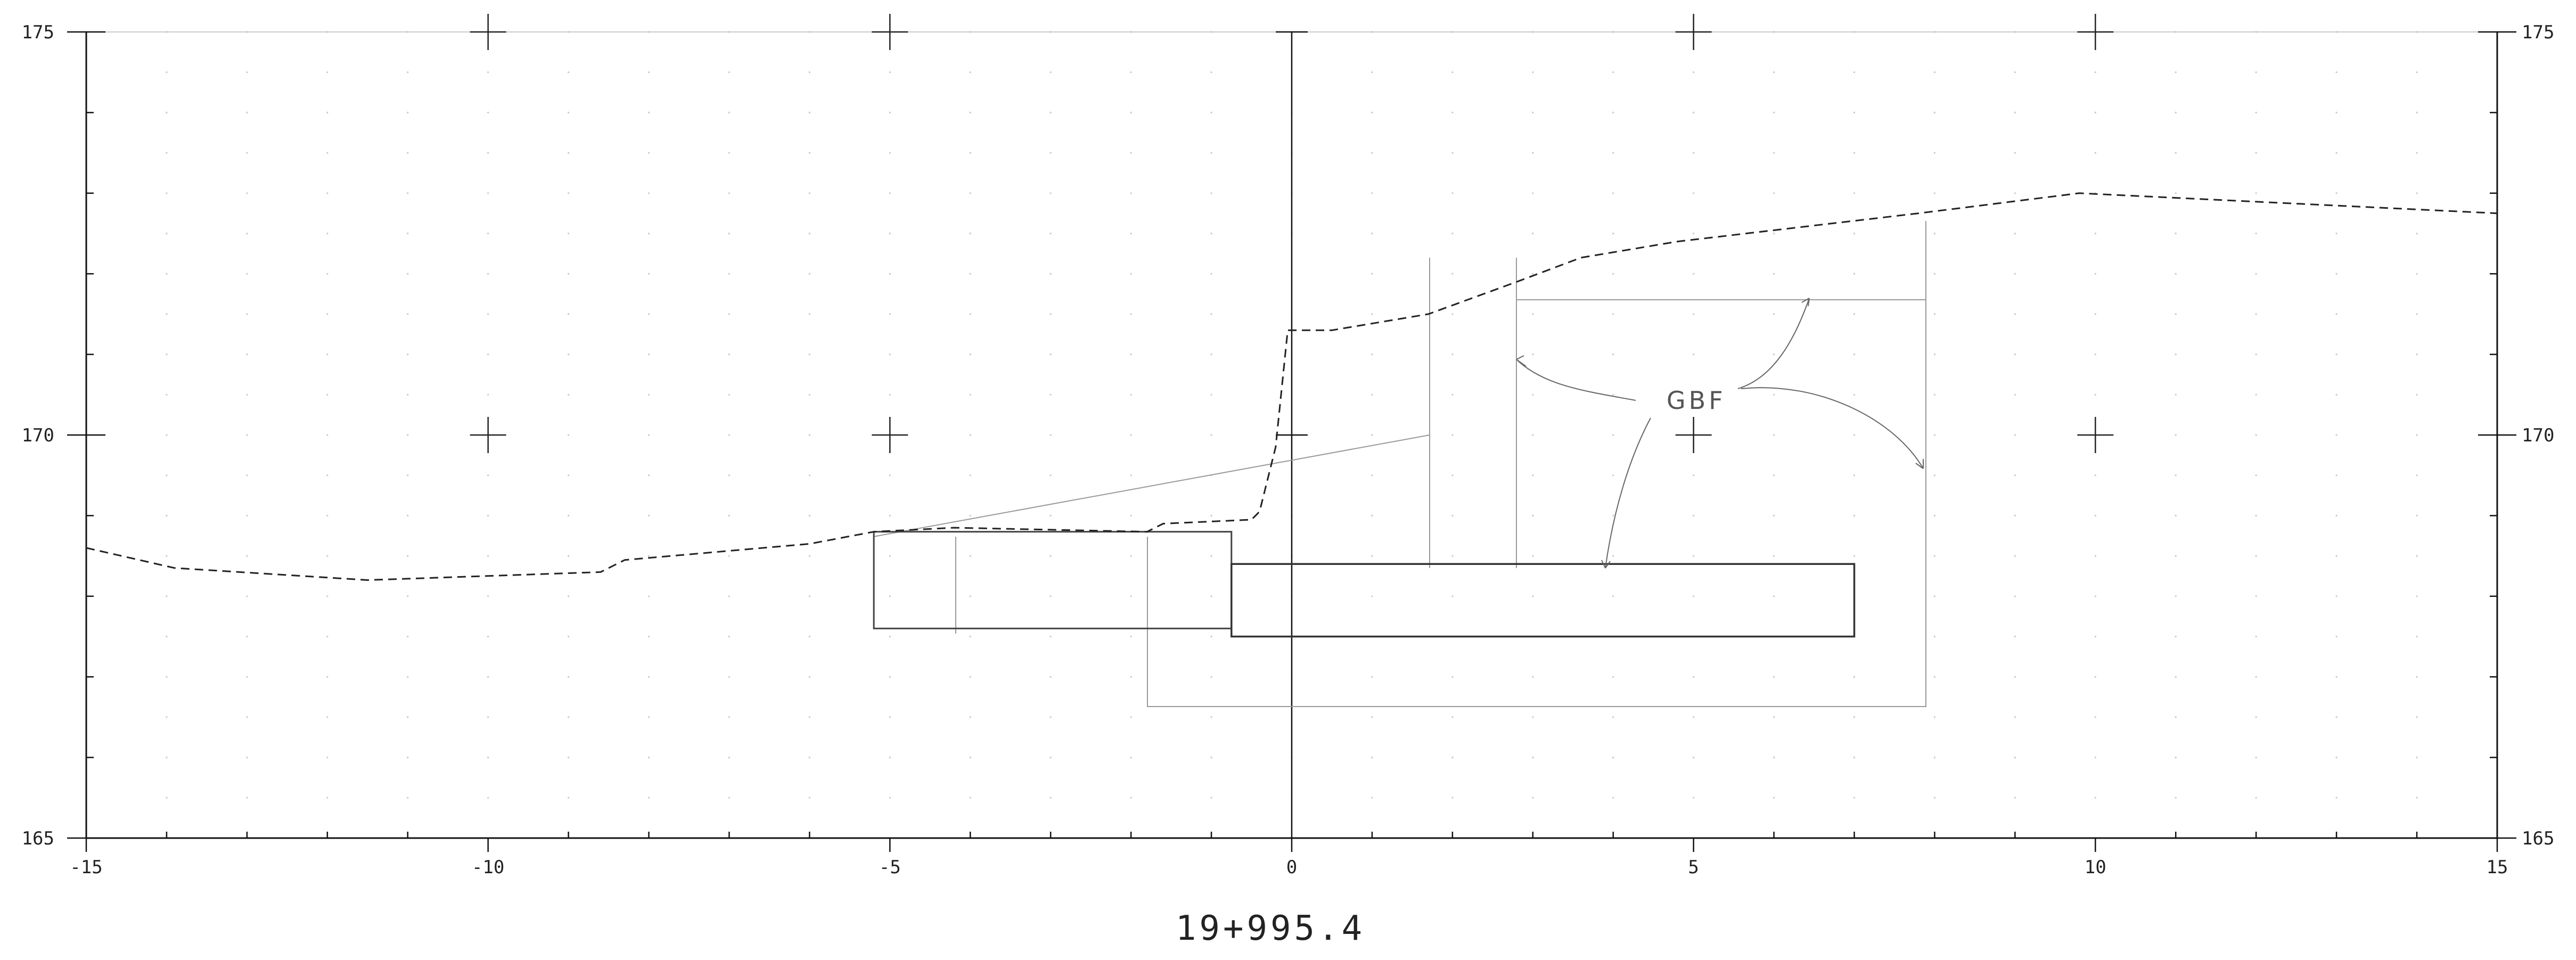  Describe the element at coordinates (2497, 867) in the screenshot. I see `x-tick-label: 15` at that location.